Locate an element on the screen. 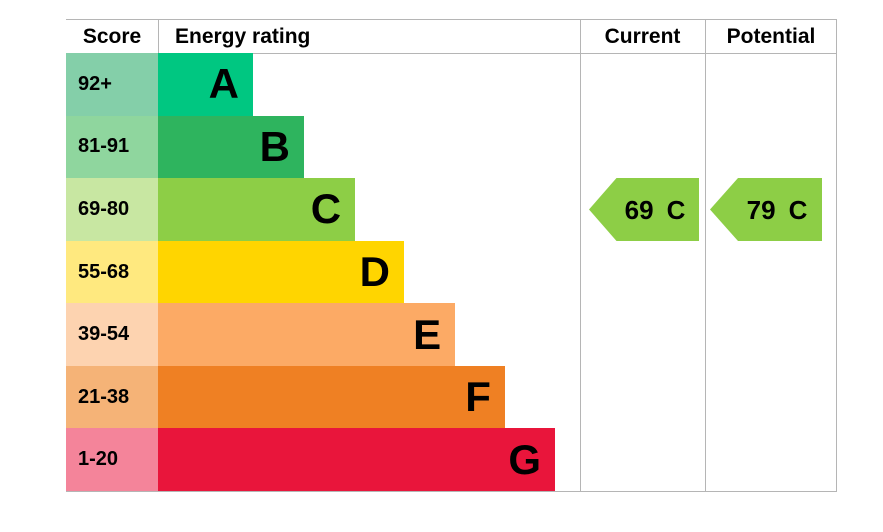 This screenshot has height=532, width=883. band-row: 21-38 F is located at coordinates (323, 397).